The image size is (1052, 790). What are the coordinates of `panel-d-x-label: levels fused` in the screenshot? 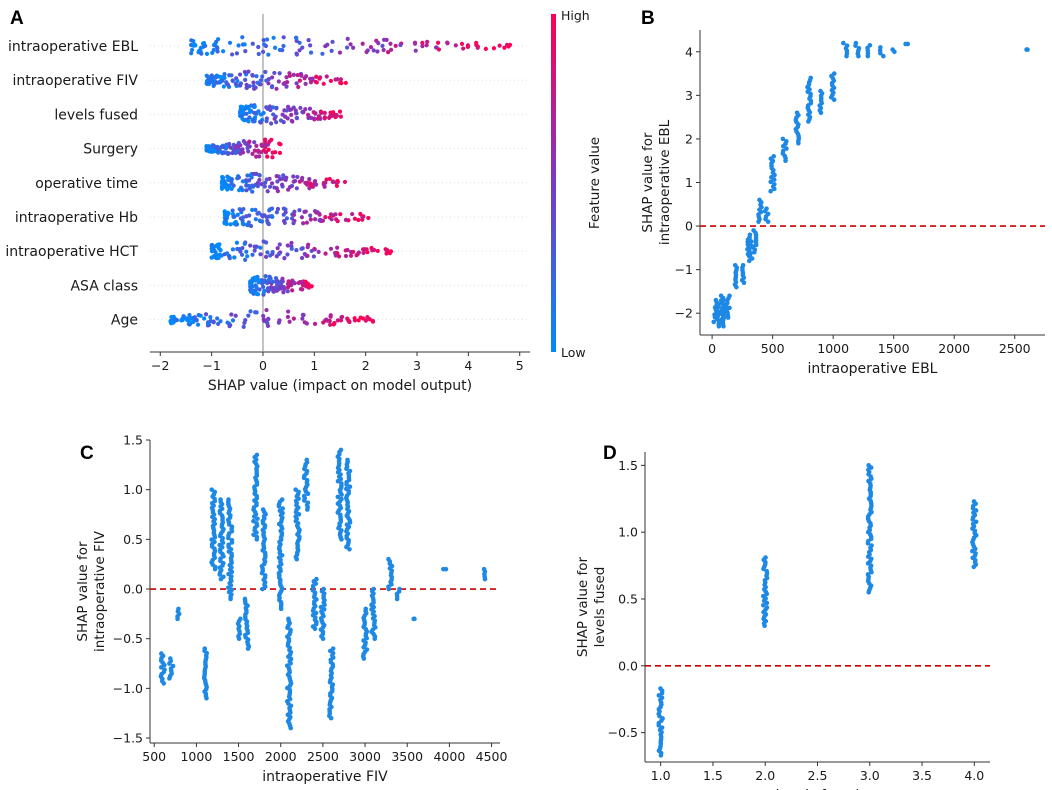 It's located at (818, 789).